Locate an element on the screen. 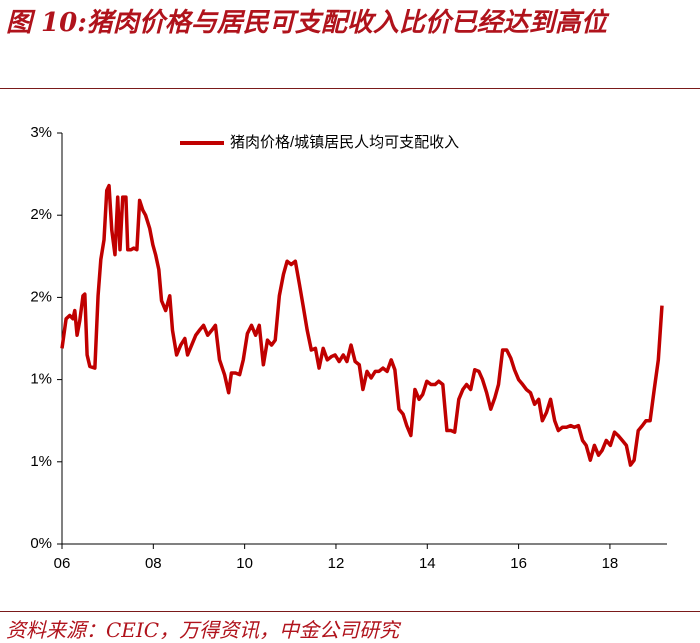 This screenshot has height=643, width=700. x-tick-label: 06 is located at coordinates (62, 563).